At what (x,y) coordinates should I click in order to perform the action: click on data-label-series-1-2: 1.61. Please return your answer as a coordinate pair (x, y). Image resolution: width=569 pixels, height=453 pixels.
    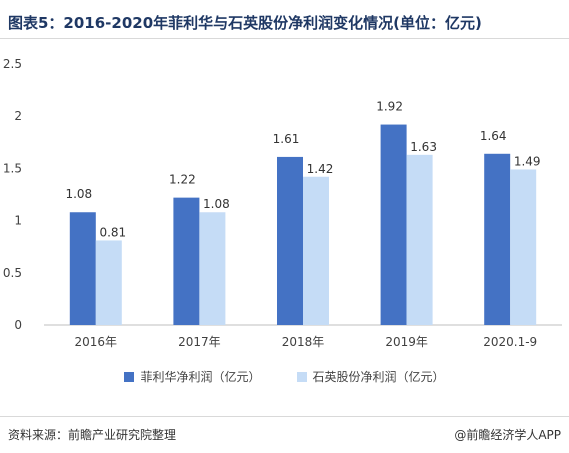
    Looking at the image, I should click on (286, 139).